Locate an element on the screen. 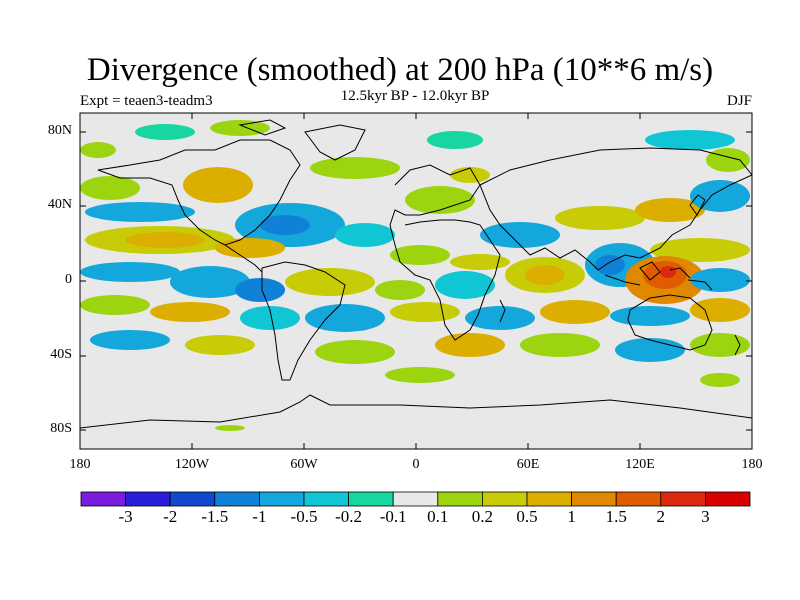  colorbar-label: -2 is located at coordinates (170, 516).